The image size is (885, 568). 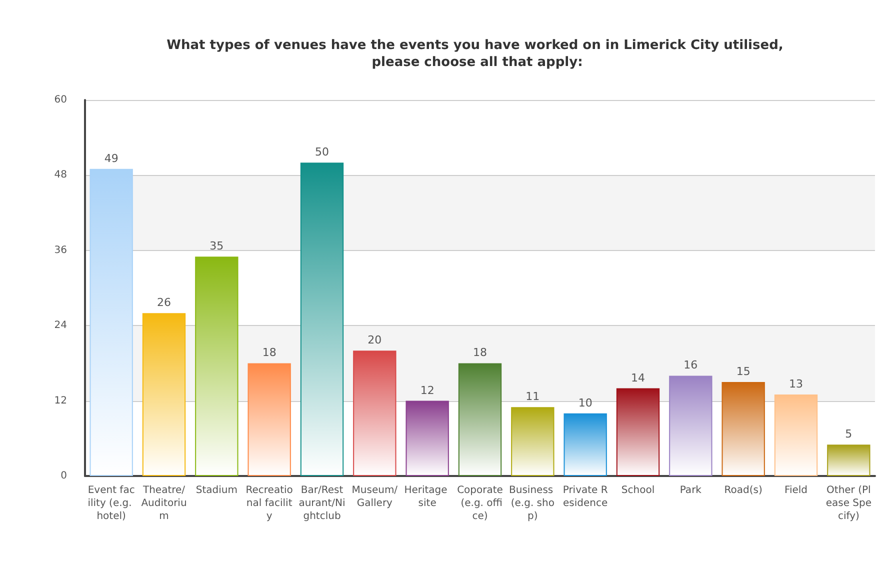 I want to click on x-tick-label: Event facility (e.g. hotel), so click(x=111, y=503).